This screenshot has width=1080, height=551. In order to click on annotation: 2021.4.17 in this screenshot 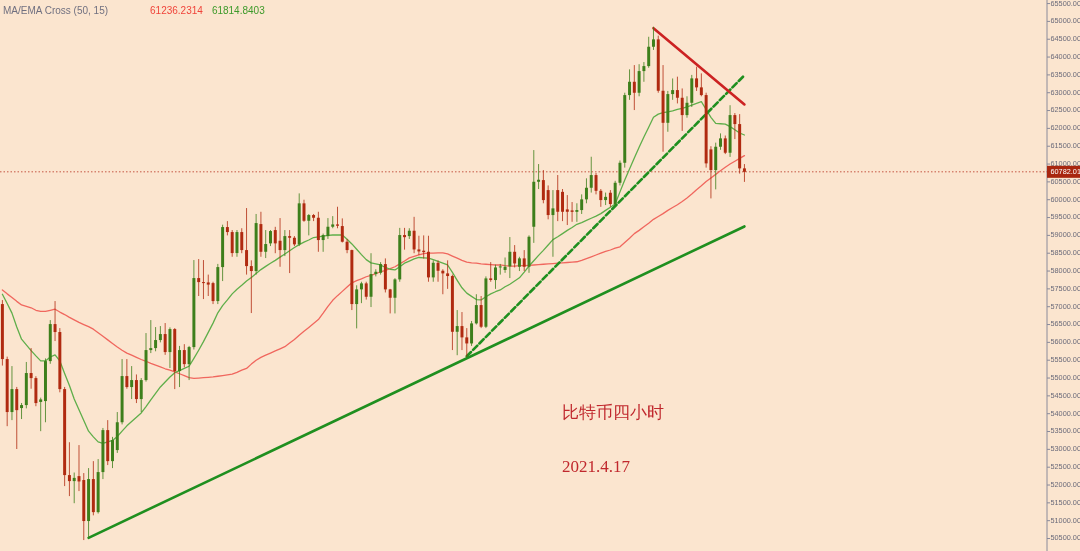, I will do `click(596, 466)`.